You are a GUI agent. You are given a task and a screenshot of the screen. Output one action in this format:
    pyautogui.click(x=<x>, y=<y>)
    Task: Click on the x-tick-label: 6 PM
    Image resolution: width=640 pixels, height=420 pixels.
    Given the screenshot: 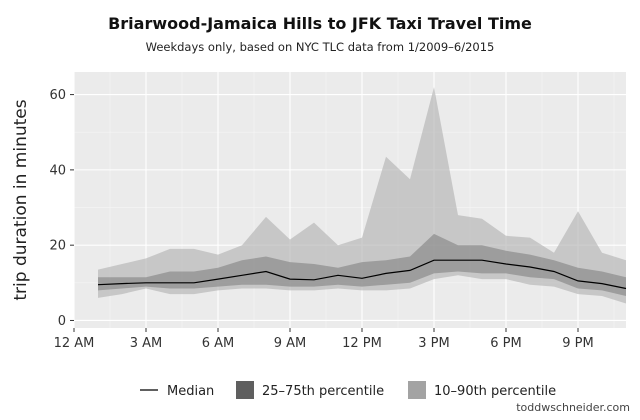 What is the action you would take?
    pyautogui.click(x=505, y=343)
    